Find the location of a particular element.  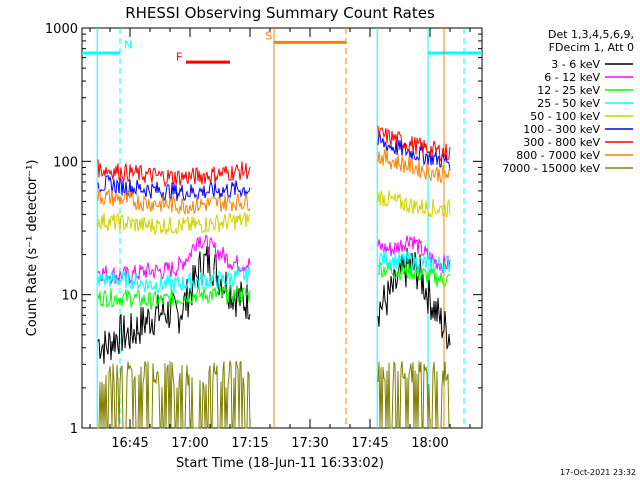

annotation-n: N is located at coordinates (128, 45).